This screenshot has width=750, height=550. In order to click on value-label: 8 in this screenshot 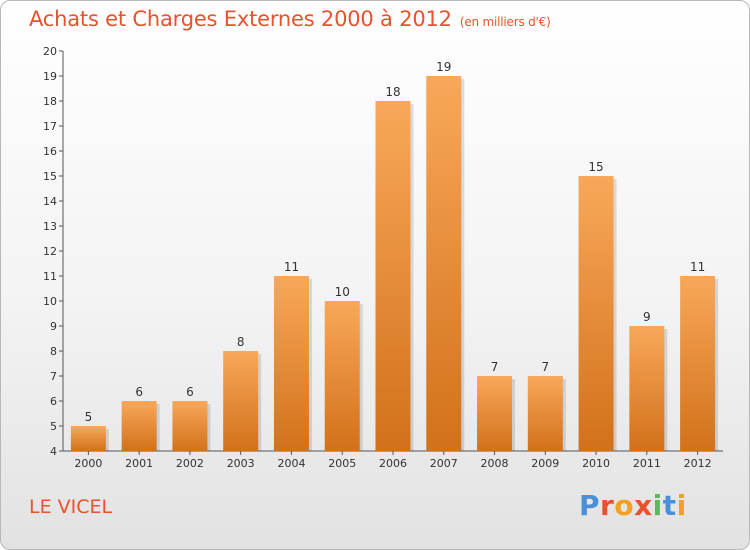, I will do `click(241, 342)`.